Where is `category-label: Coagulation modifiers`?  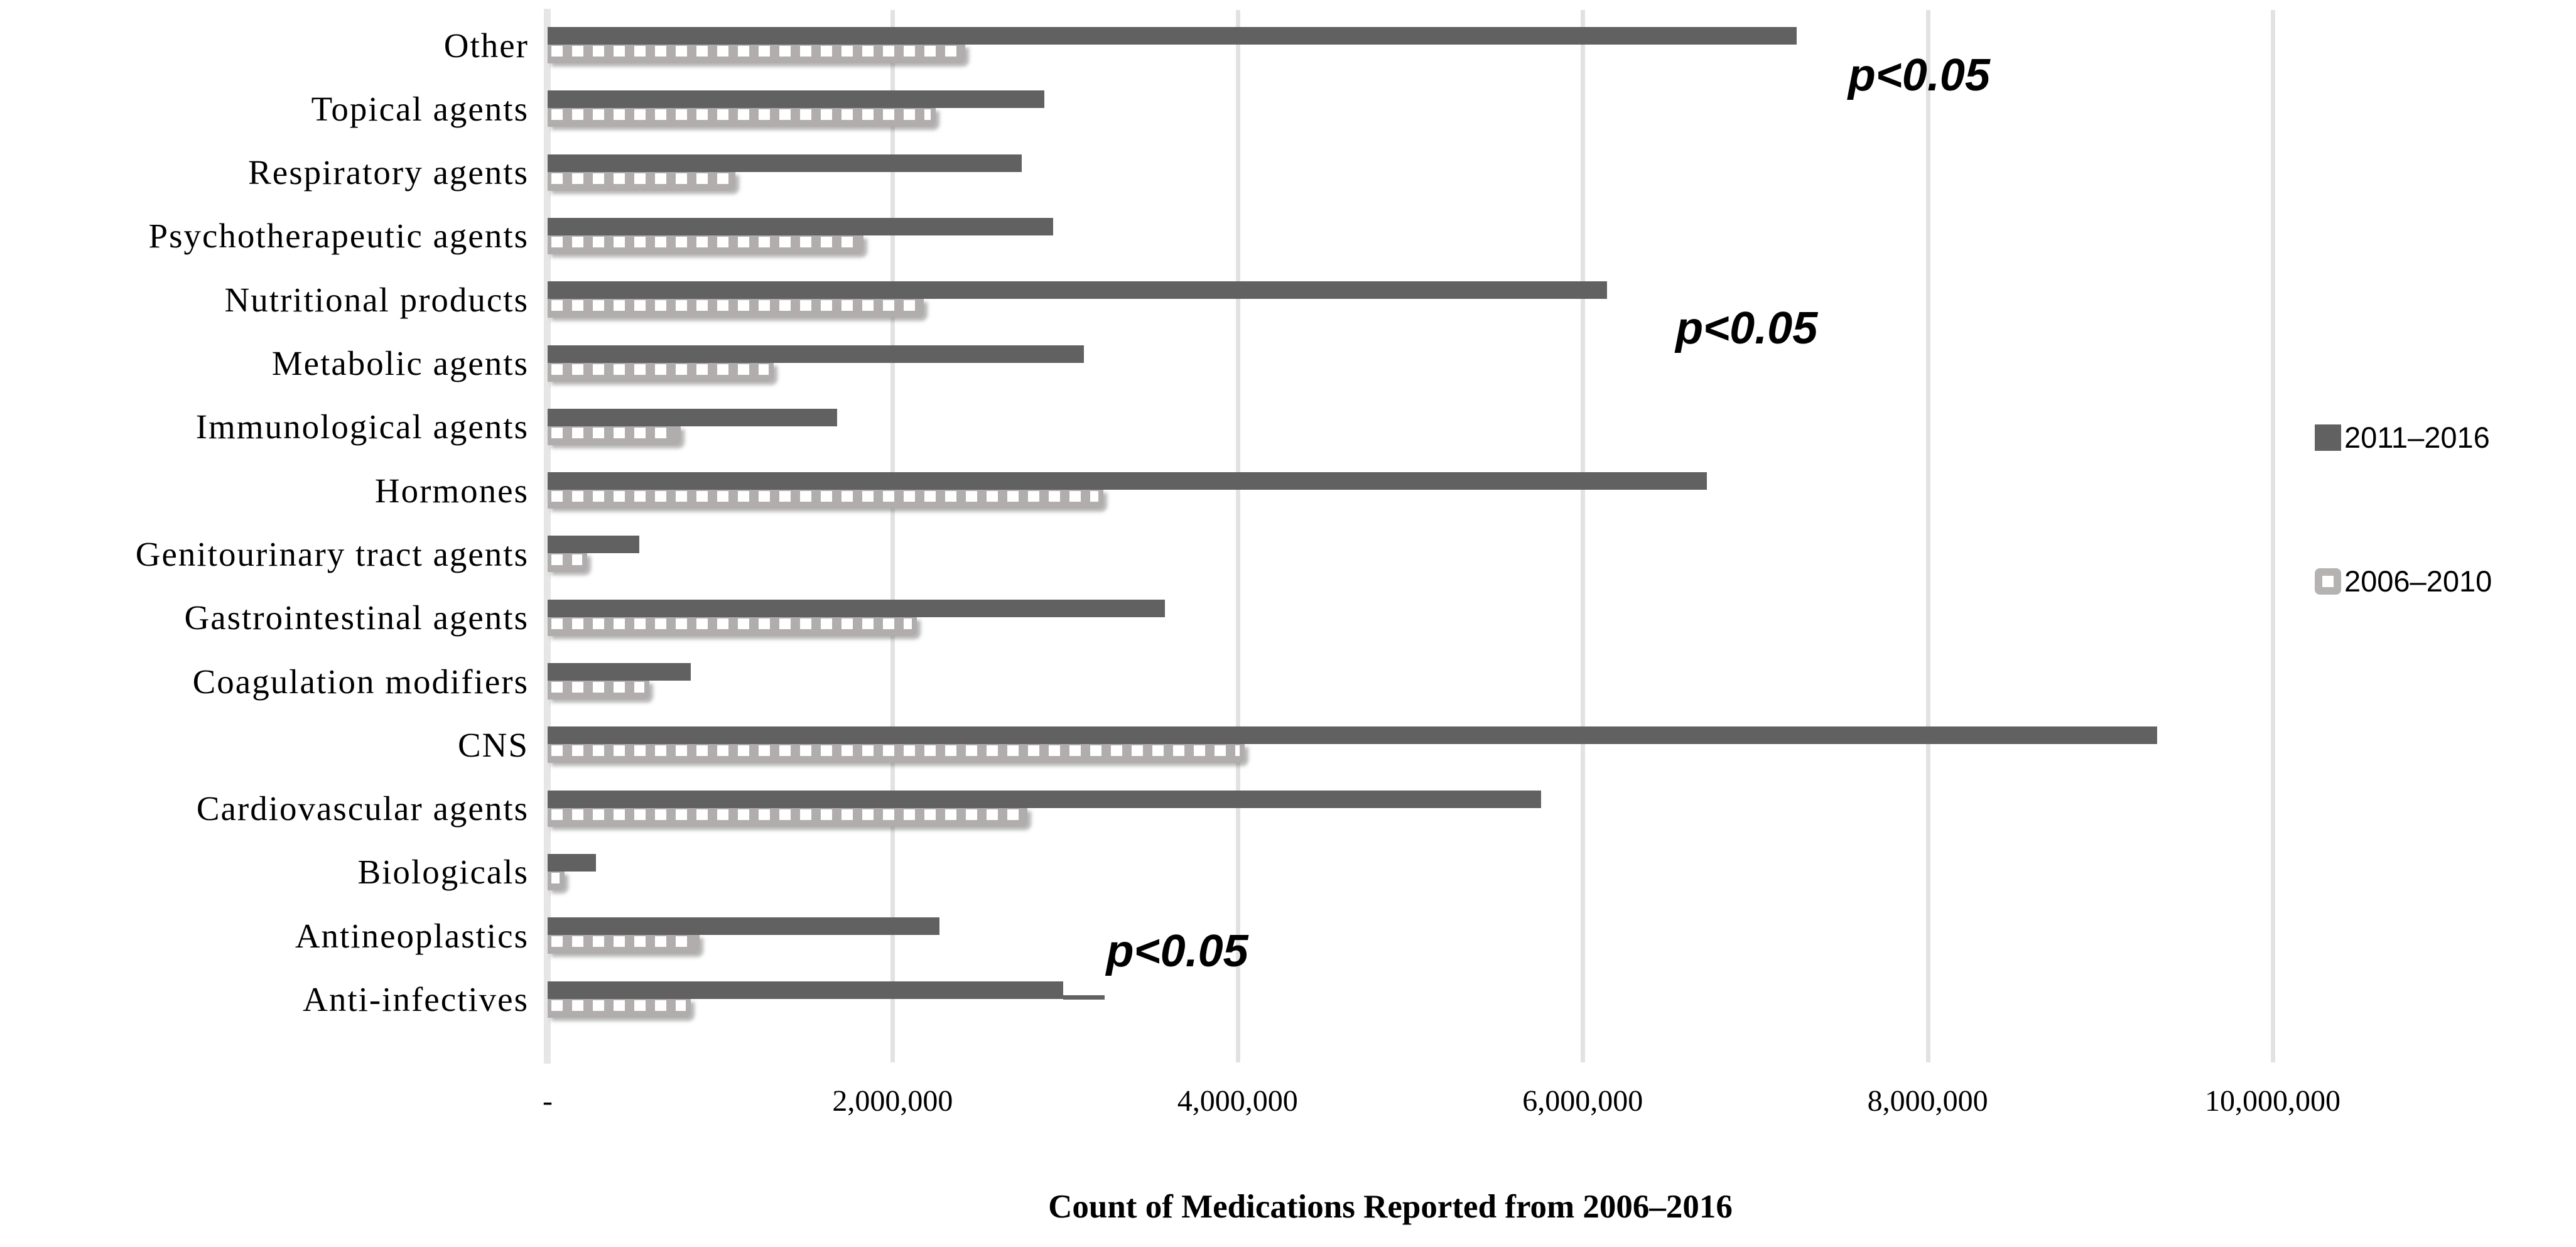
category-label: Coagulation modifiers is located at coordinates (361, 681).